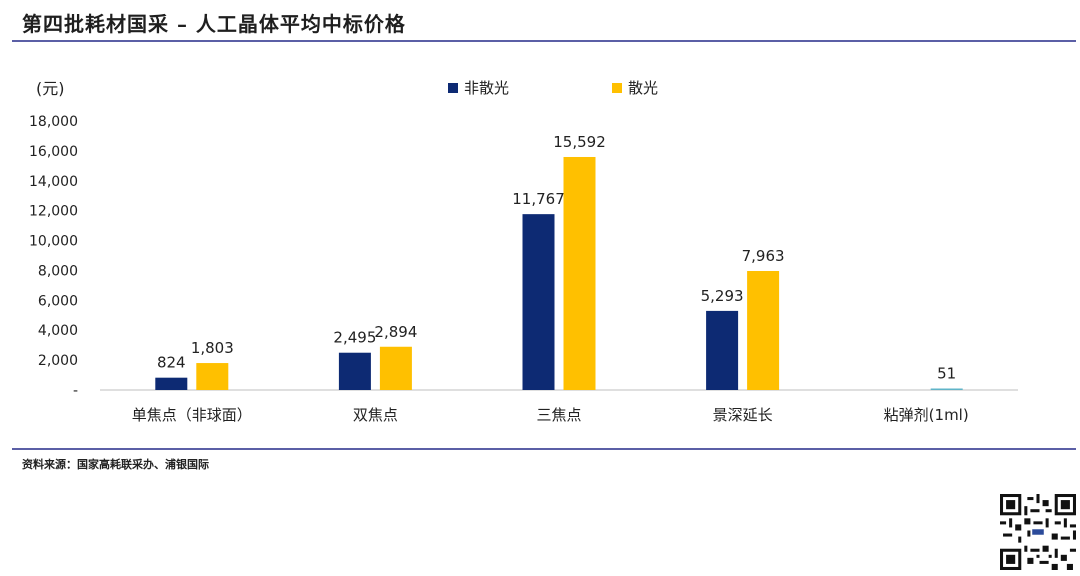 The height and width of the screenshot is (576, 1080). Describe the element at coordinates (743, 415) in the screenshot. I see `x-tick-label: 景深延长` at that location.